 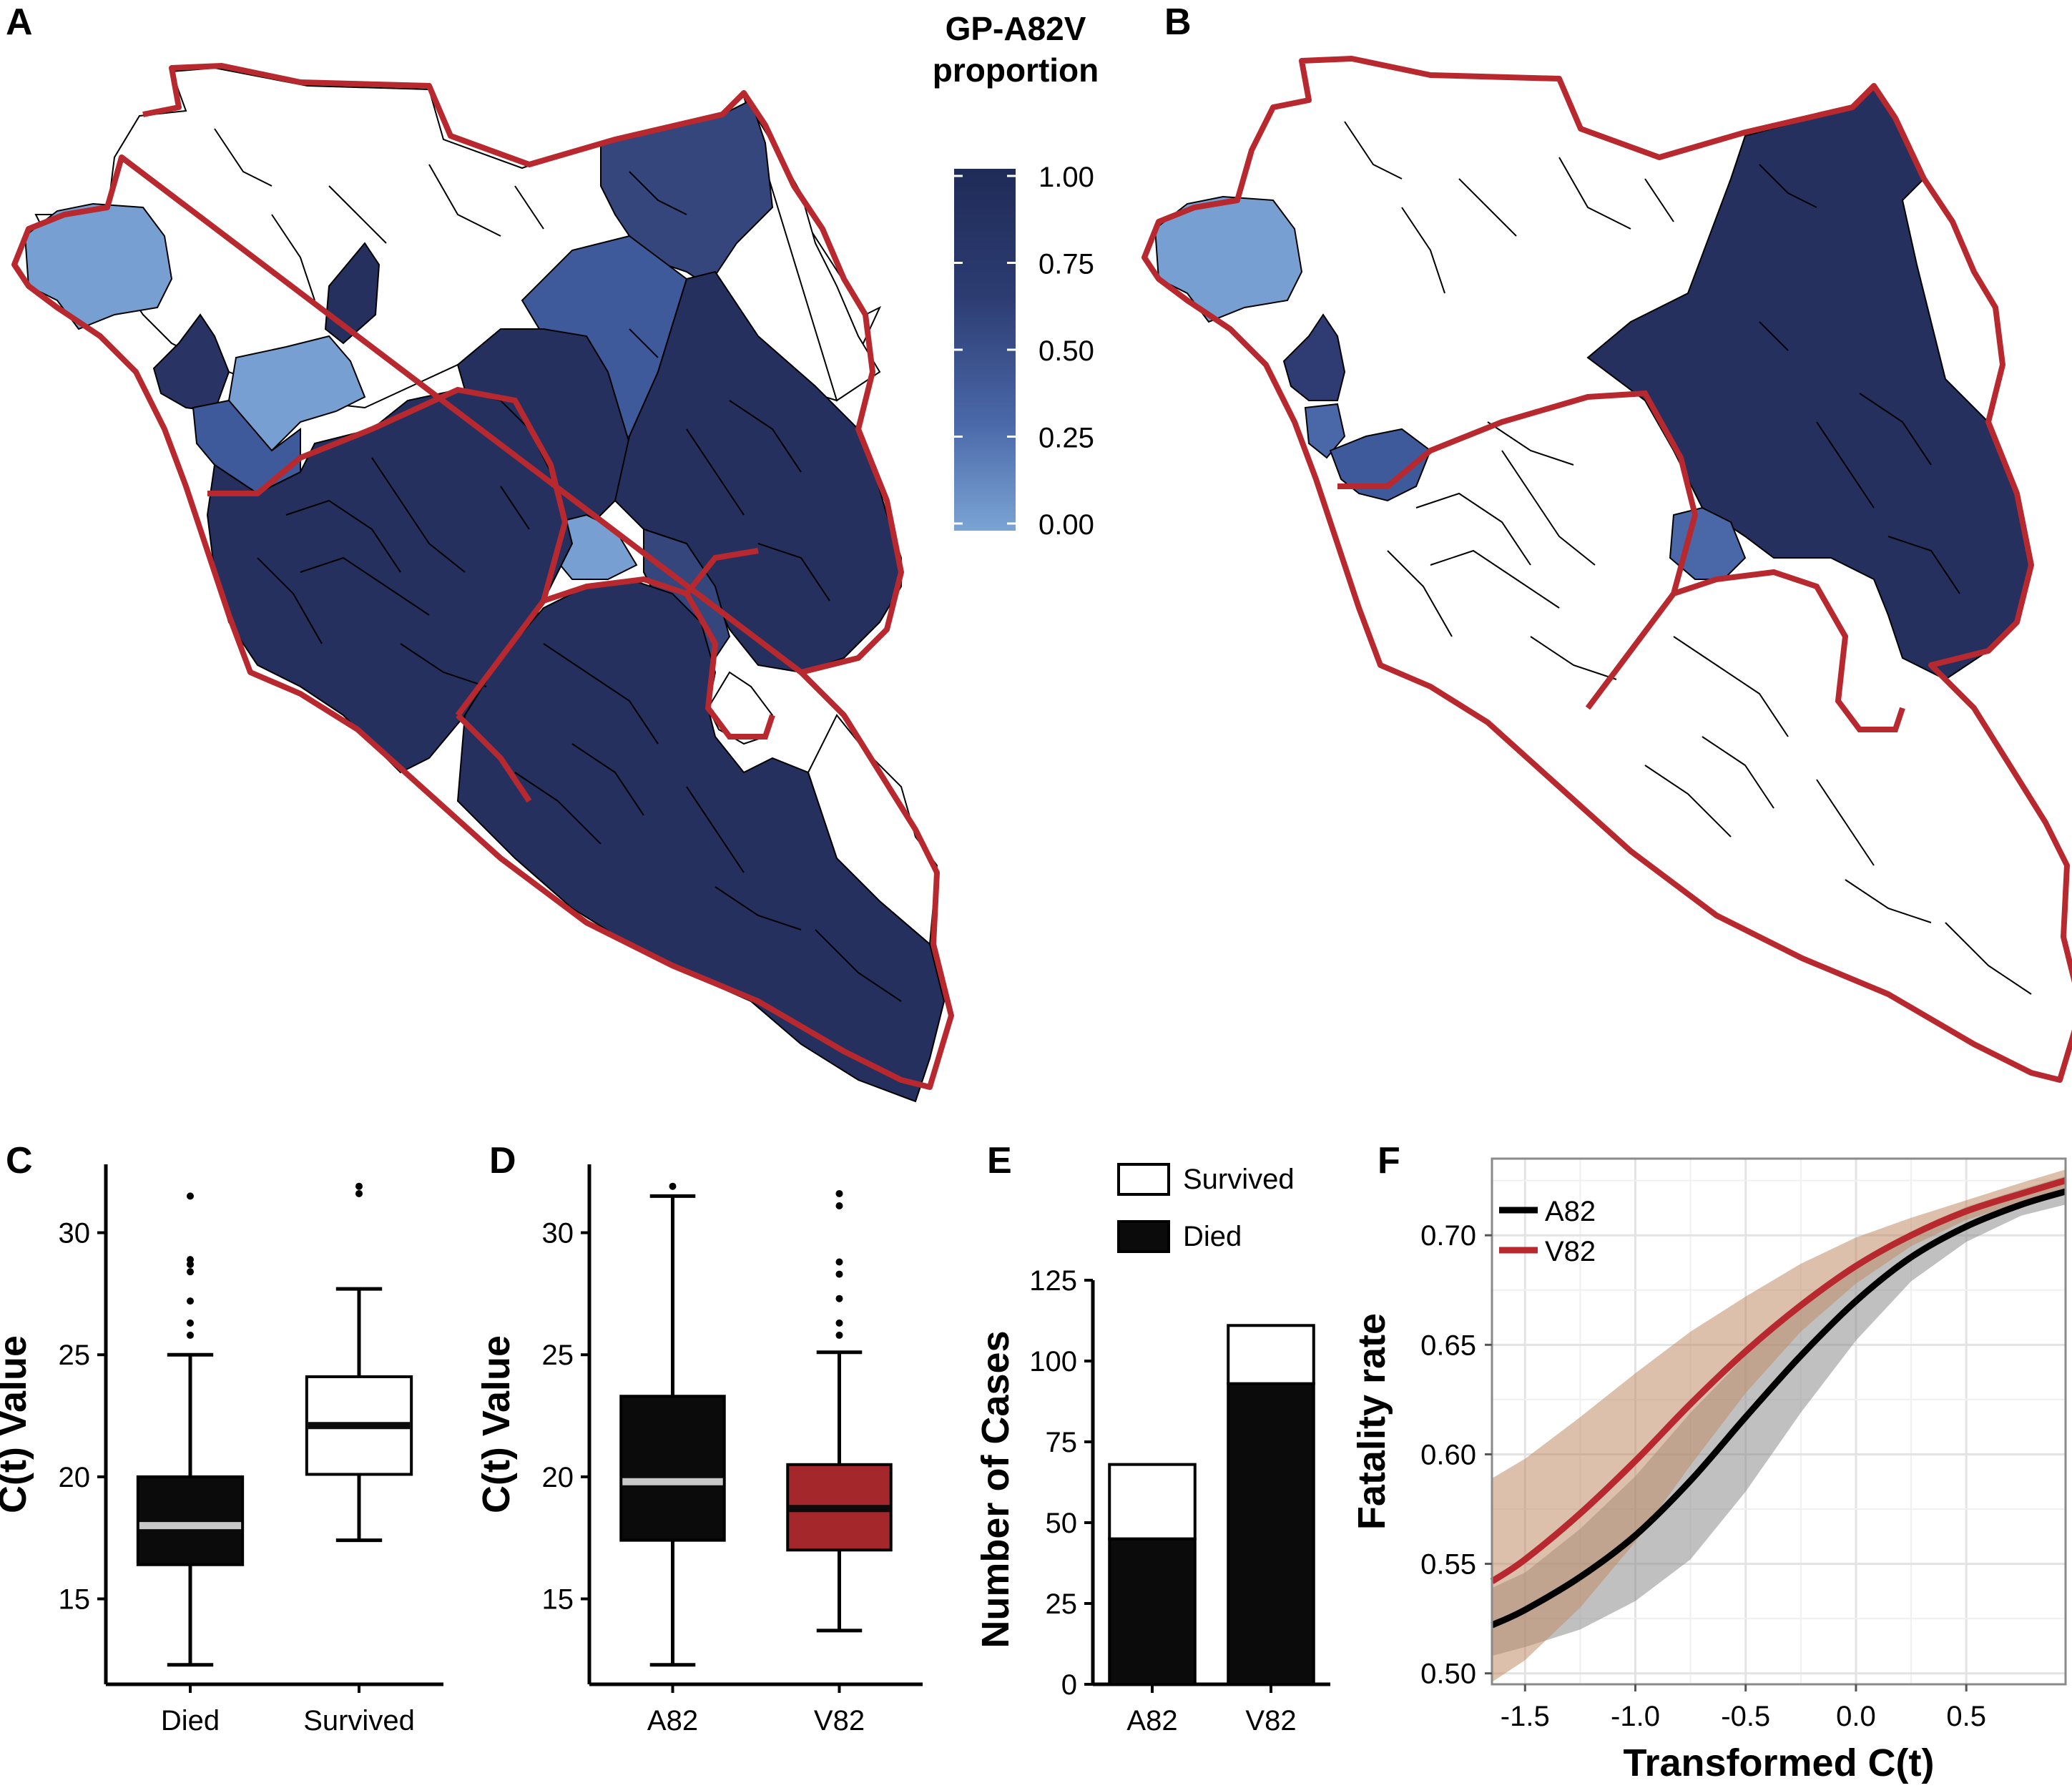 I want to click on map-b-inner-border, so click(x=1621, y=561).